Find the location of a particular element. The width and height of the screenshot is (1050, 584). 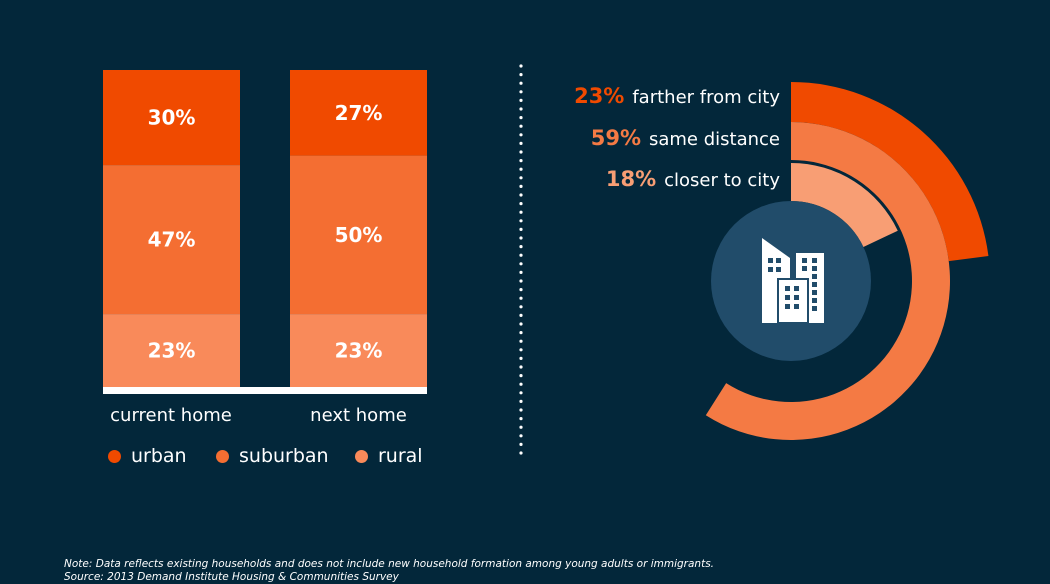

legend-label: urban is located at coordinates (159, 456).